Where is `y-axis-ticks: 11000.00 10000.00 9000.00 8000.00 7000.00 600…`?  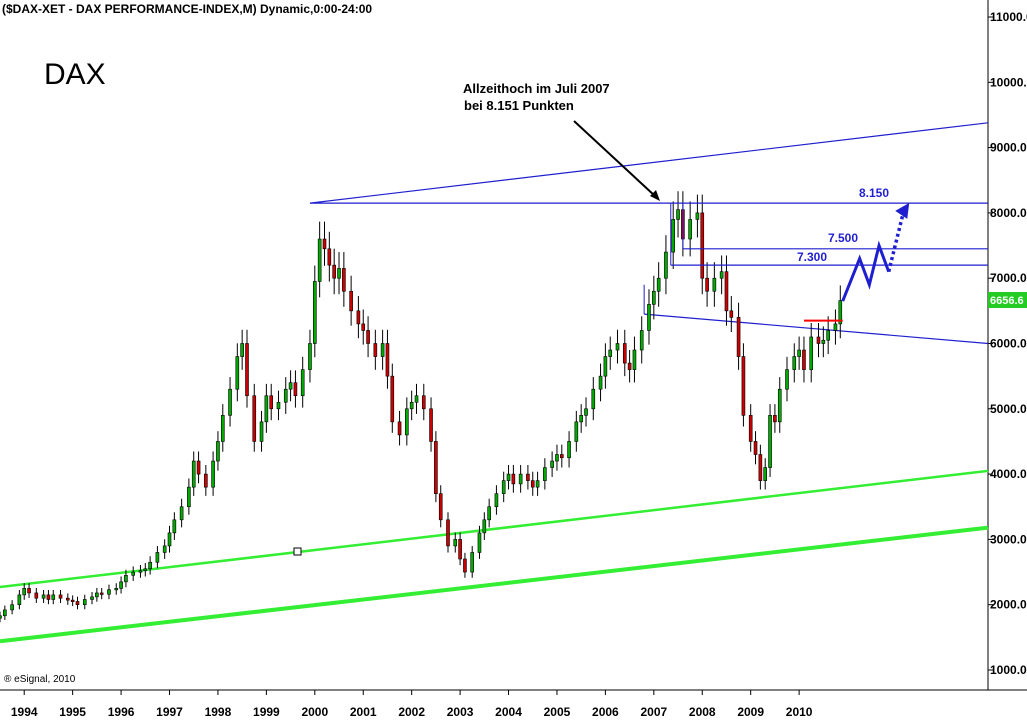 y-axis-ticks: 11000.00 10000.00 9000.00 8000.00 7000.00 600… is located at coordinates (1007, 343).